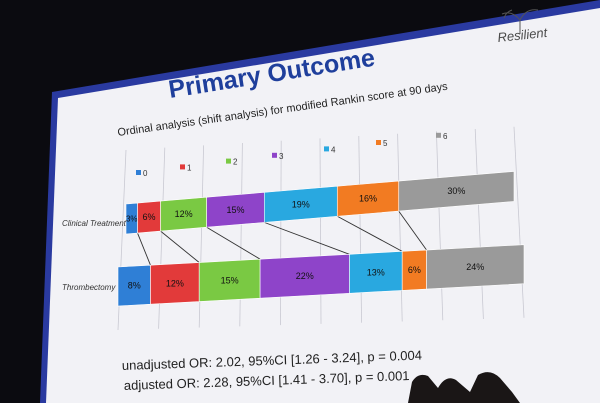 The image size is (600, 403). What do you see at coordinates (145, 173) in the screenshot?
I see `legend-label: 0` at bounding box center [145, 173].